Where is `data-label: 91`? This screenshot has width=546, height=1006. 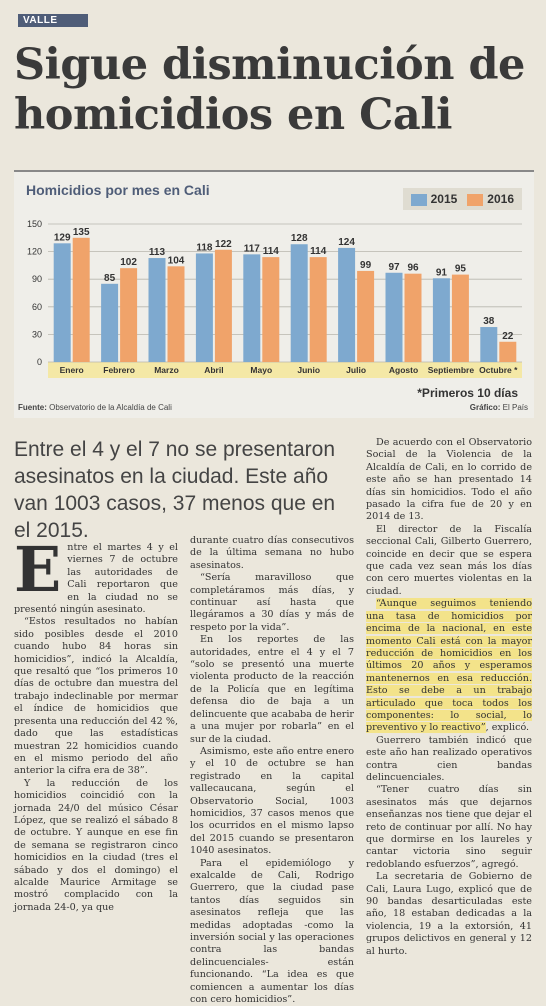 data-label: 91 is located at coordinates (442, 272).